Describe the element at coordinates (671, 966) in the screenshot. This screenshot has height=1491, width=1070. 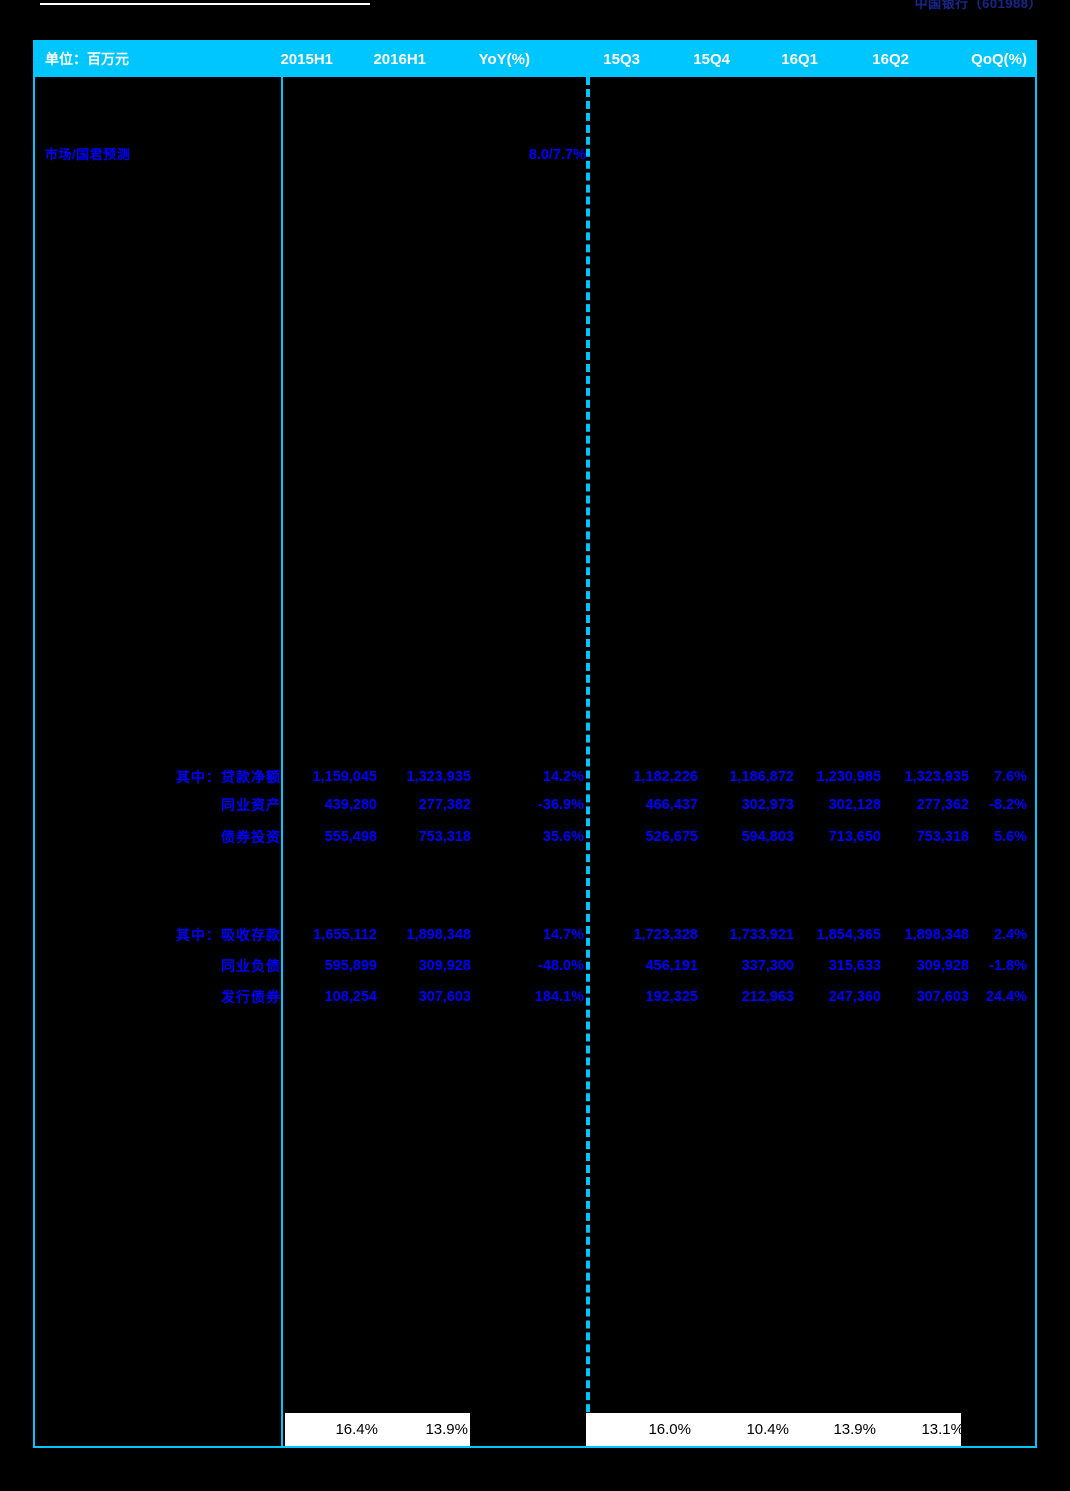
I see `cell-15q3: 456,191` at that location.